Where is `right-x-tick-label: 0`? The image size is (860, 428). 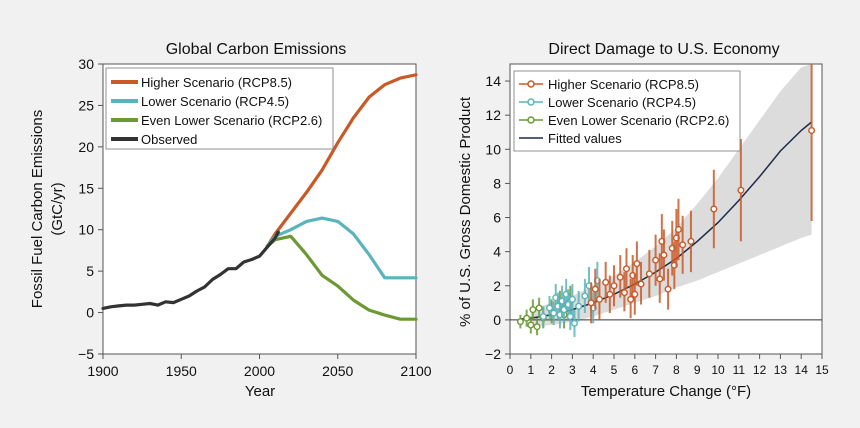
right-x-tick-label: 0 is located at coordinates (510, 370).